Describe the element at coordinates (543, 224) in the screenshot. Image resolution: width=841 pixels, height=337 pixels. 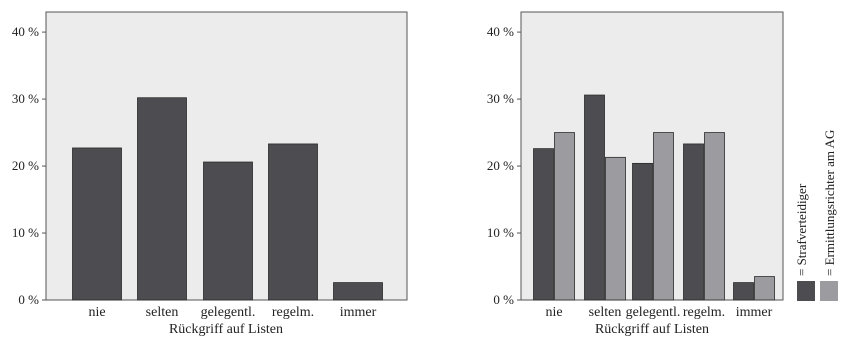
I see `bar-nie-series1` at that location.